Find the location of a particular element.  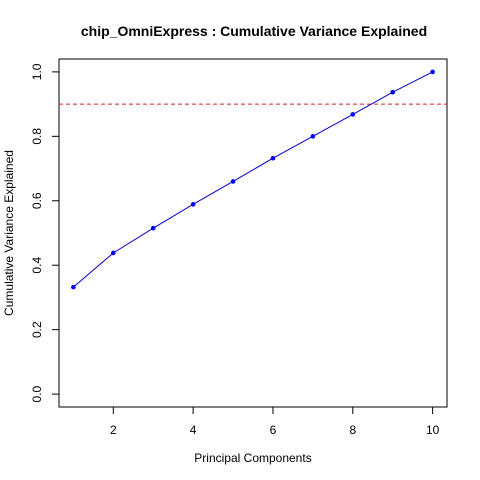

y-tick-label: 0.2 is located at coordinates (37, 329).